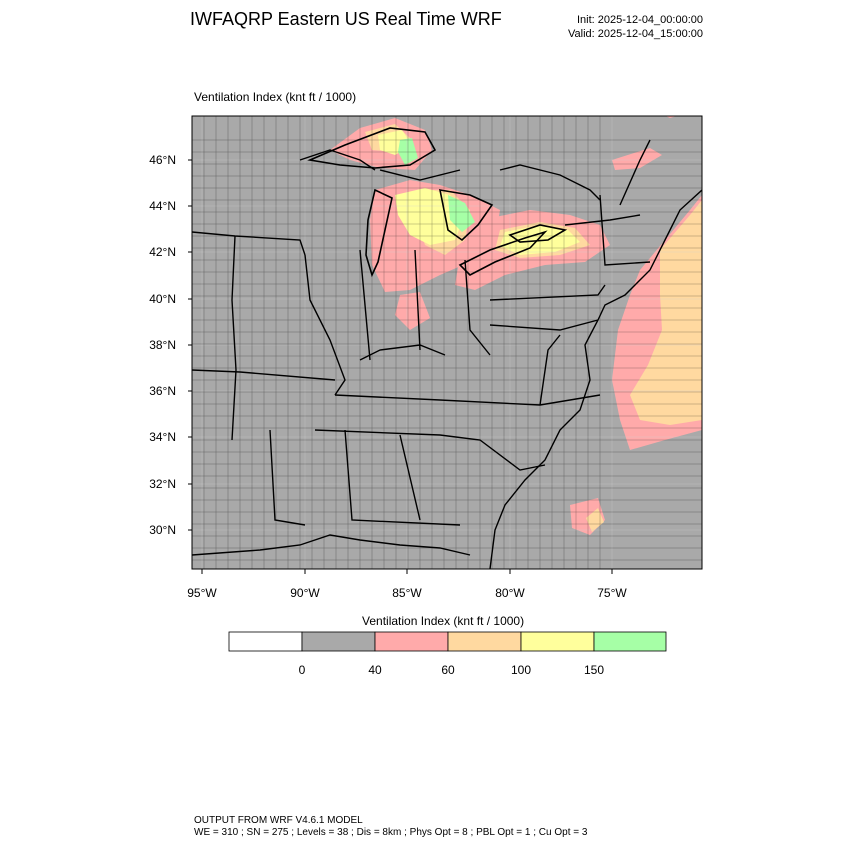  I want to click on lat-label-30: 30°N, so click(162, 530).